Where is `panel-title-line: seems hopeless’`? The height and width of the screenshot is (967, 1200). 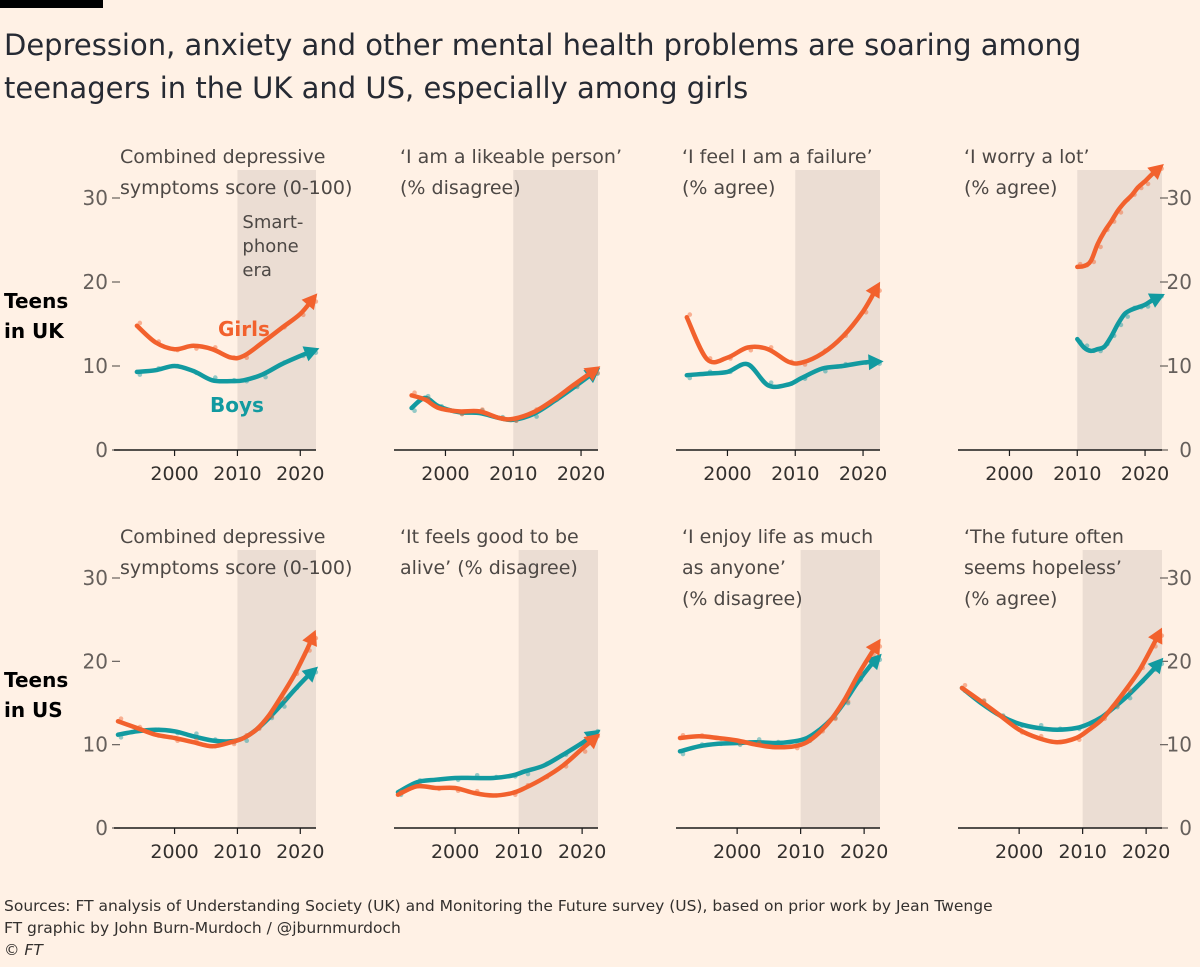 panel-title-line: seems hopeless’ is located at coordinates (1043, 568).